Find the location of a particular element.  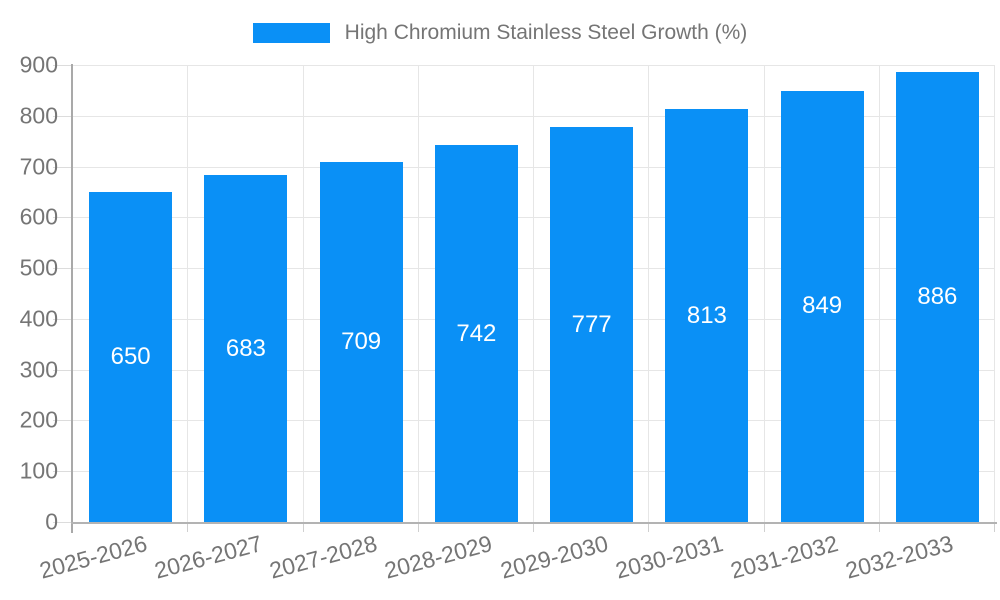

bar-2029-2030 is located at coordinates (592, 324).